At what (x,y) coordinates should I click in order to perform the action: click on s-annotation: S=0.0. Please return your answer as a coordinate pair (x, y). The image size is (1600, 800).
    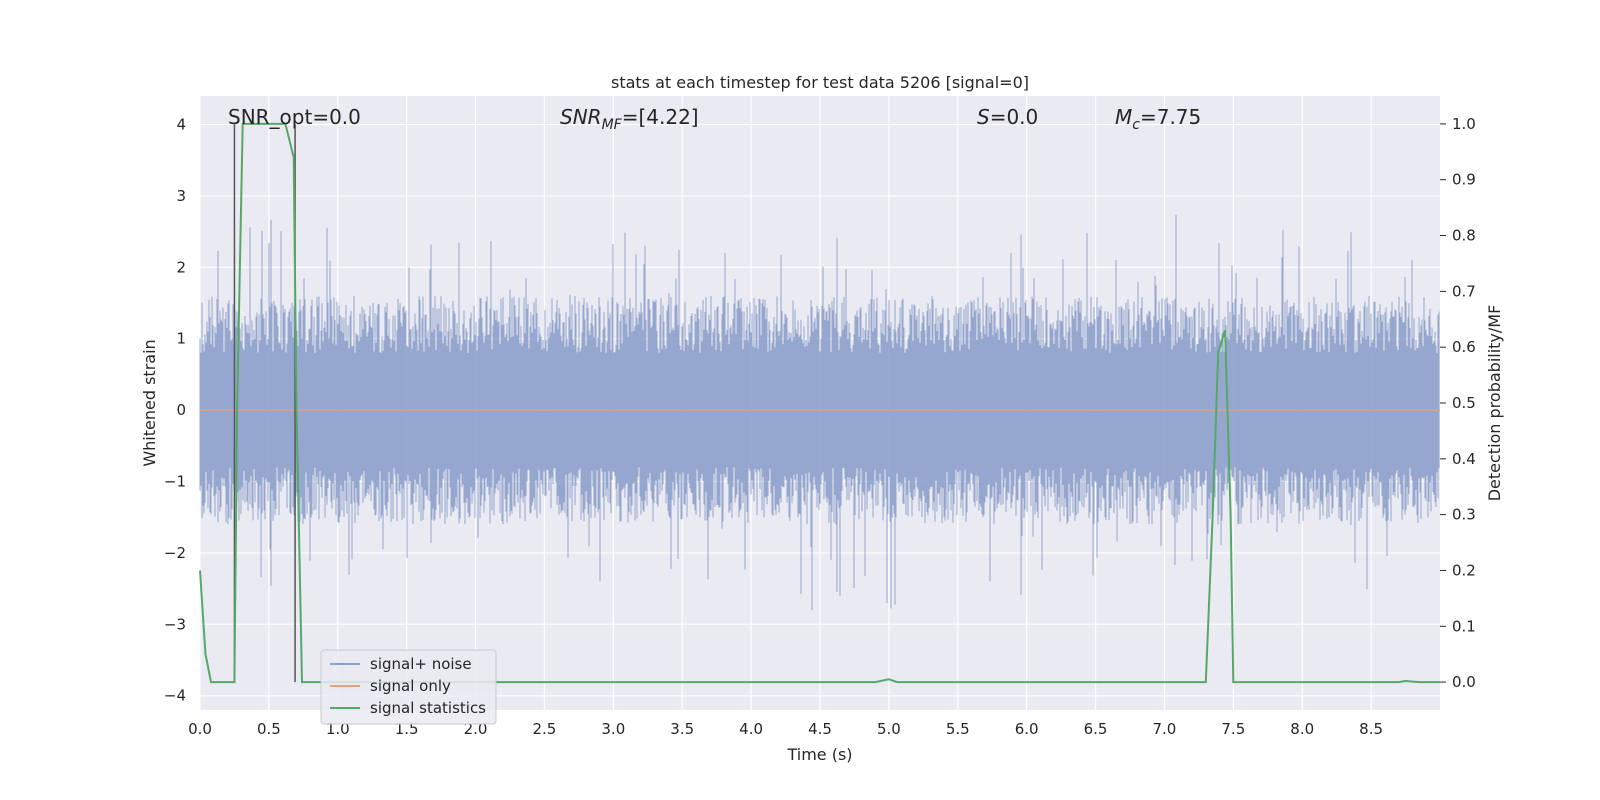
    Looking at the image, I should click on (1007, 117).